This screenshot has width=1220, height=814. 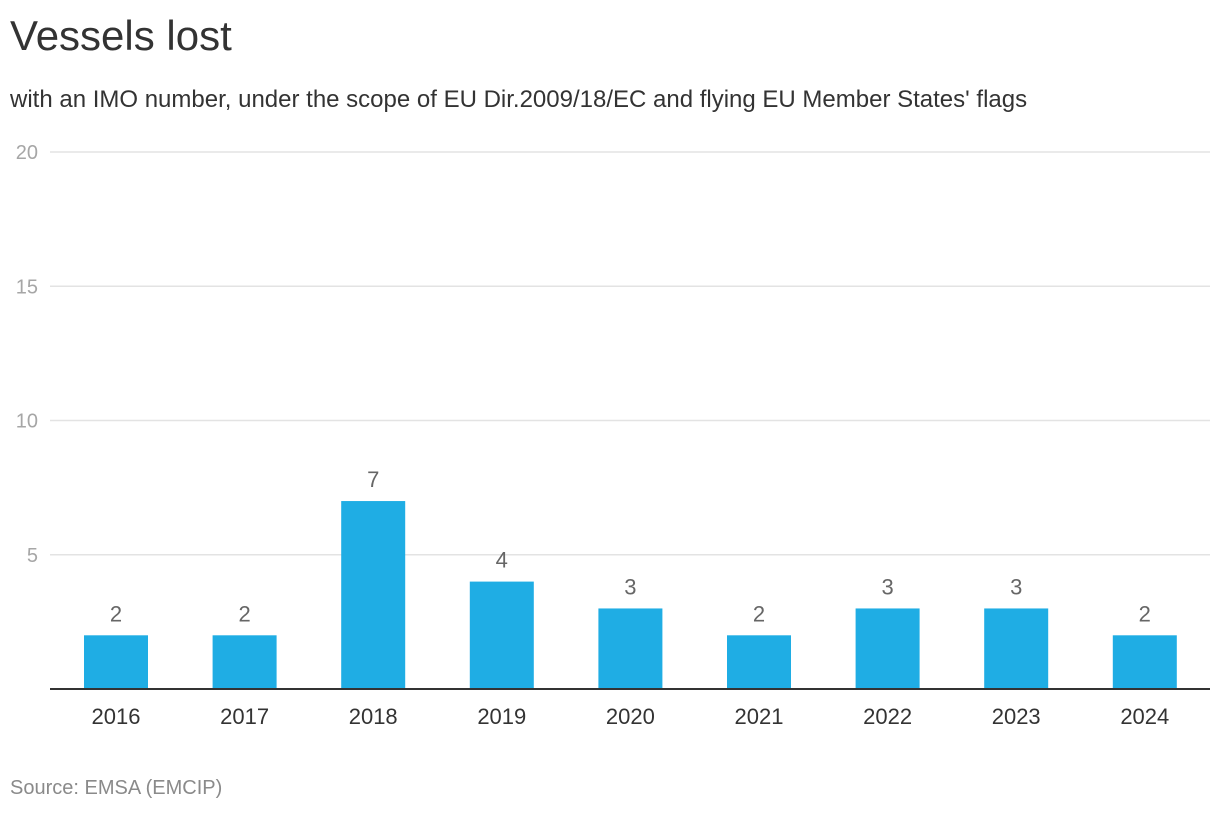 What do you see at coordinates (501, 635) in the screenshot?
I see `bar-2019` at bounding box center [501, 635].